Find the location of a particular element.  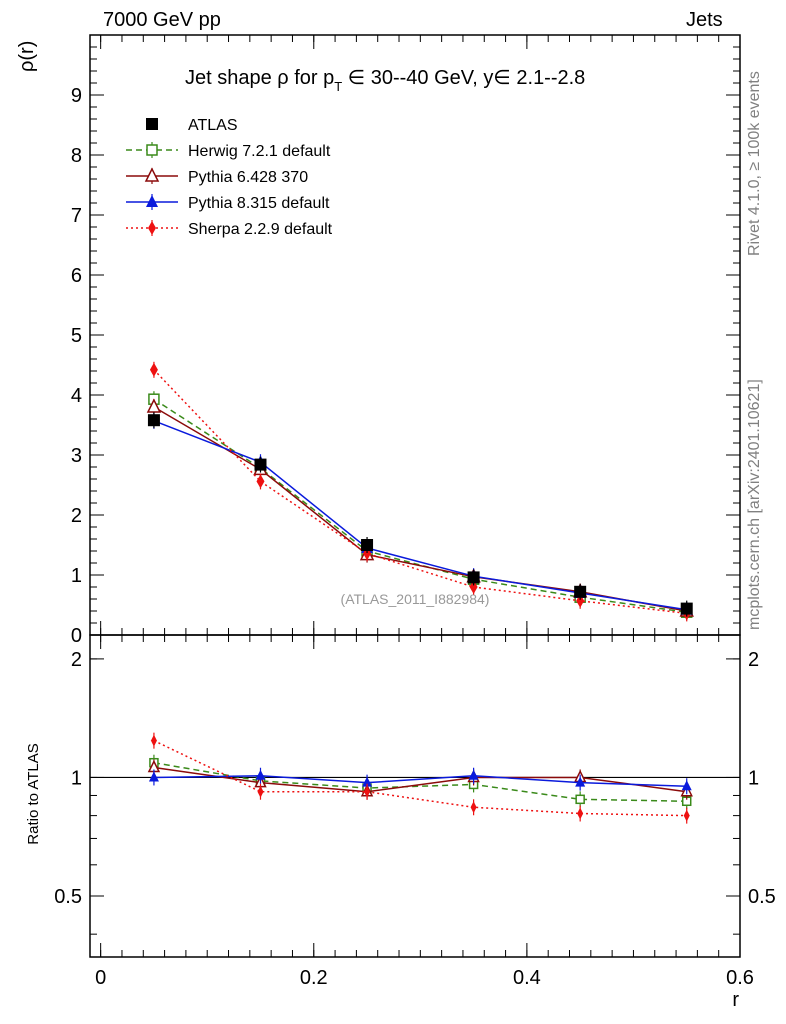

x-tick-label: 0.2 is located at coordinates (314, 978).